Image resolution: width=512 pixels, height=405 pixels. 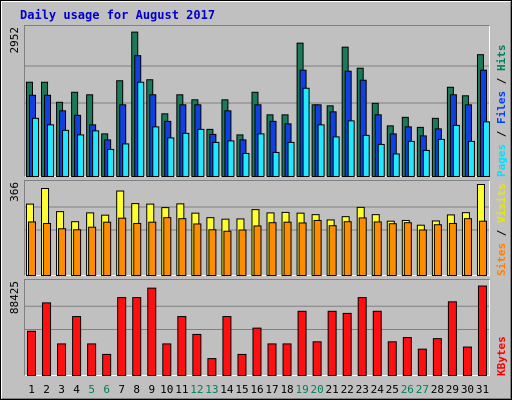 I want to click on x-tick-label: 10, so click(x=166, y=389).